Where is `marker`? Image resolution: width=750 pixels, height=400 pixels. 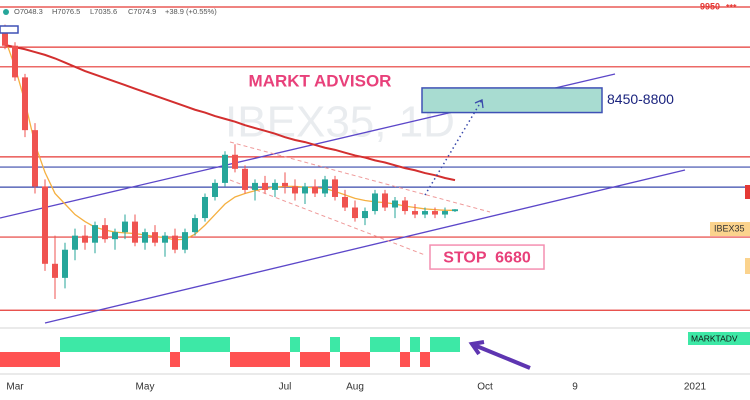
marker is located at coordinates (9, 29).